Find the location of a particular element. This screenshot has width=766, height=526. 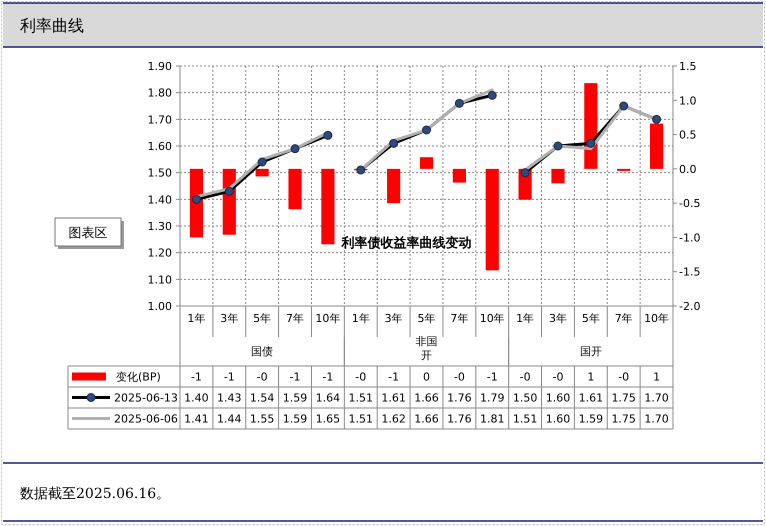

data-label: 1.50 is located at coordinates (525, 398).